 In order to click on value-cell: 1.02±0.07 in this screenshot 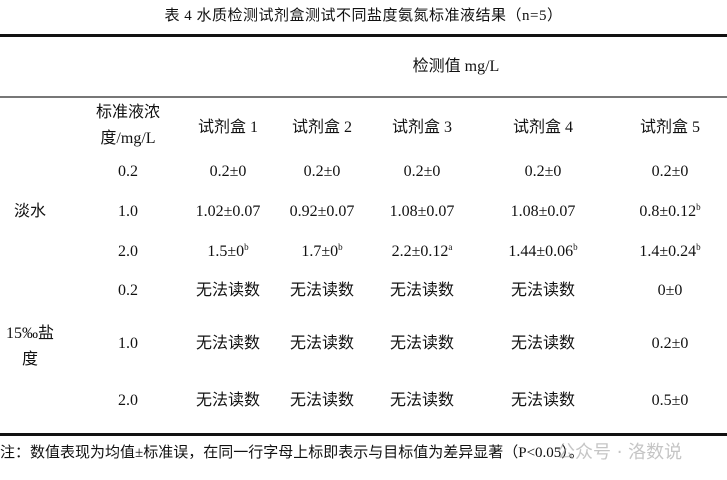, I will do `click(228, 212)`.